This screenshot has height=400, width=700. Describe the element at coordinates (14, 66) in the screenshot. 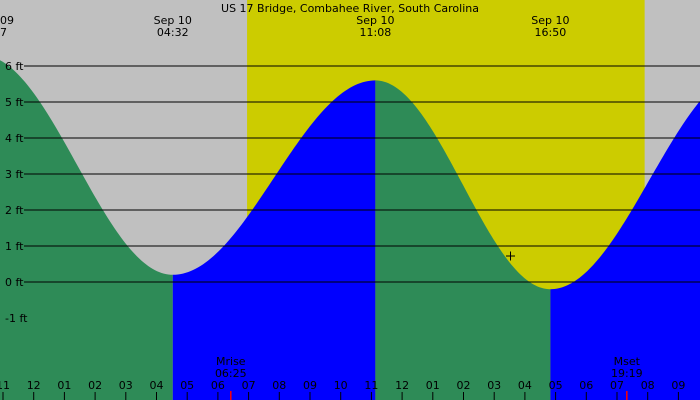

I see `y-tick-label: 6 ft` at that location.